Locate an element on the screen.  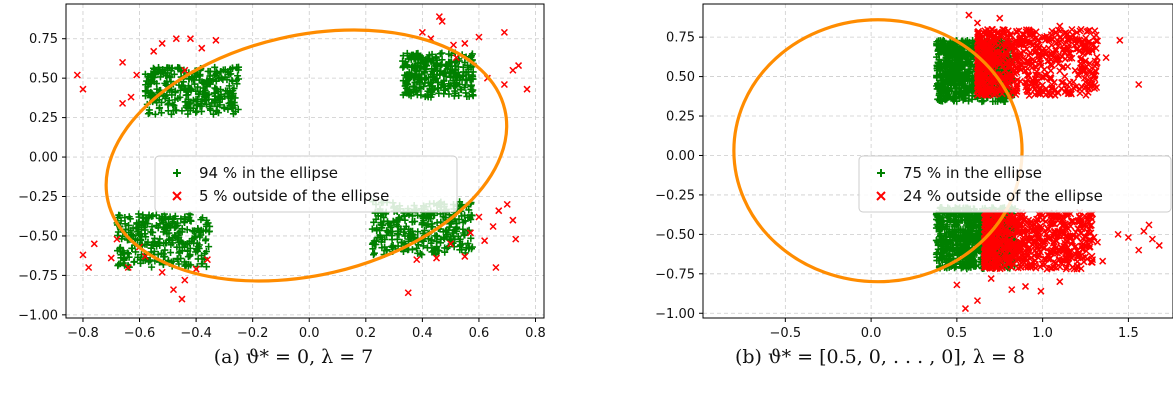
legend-label-inside: 94 % in the ellipse is located at coordinates (268, 173).